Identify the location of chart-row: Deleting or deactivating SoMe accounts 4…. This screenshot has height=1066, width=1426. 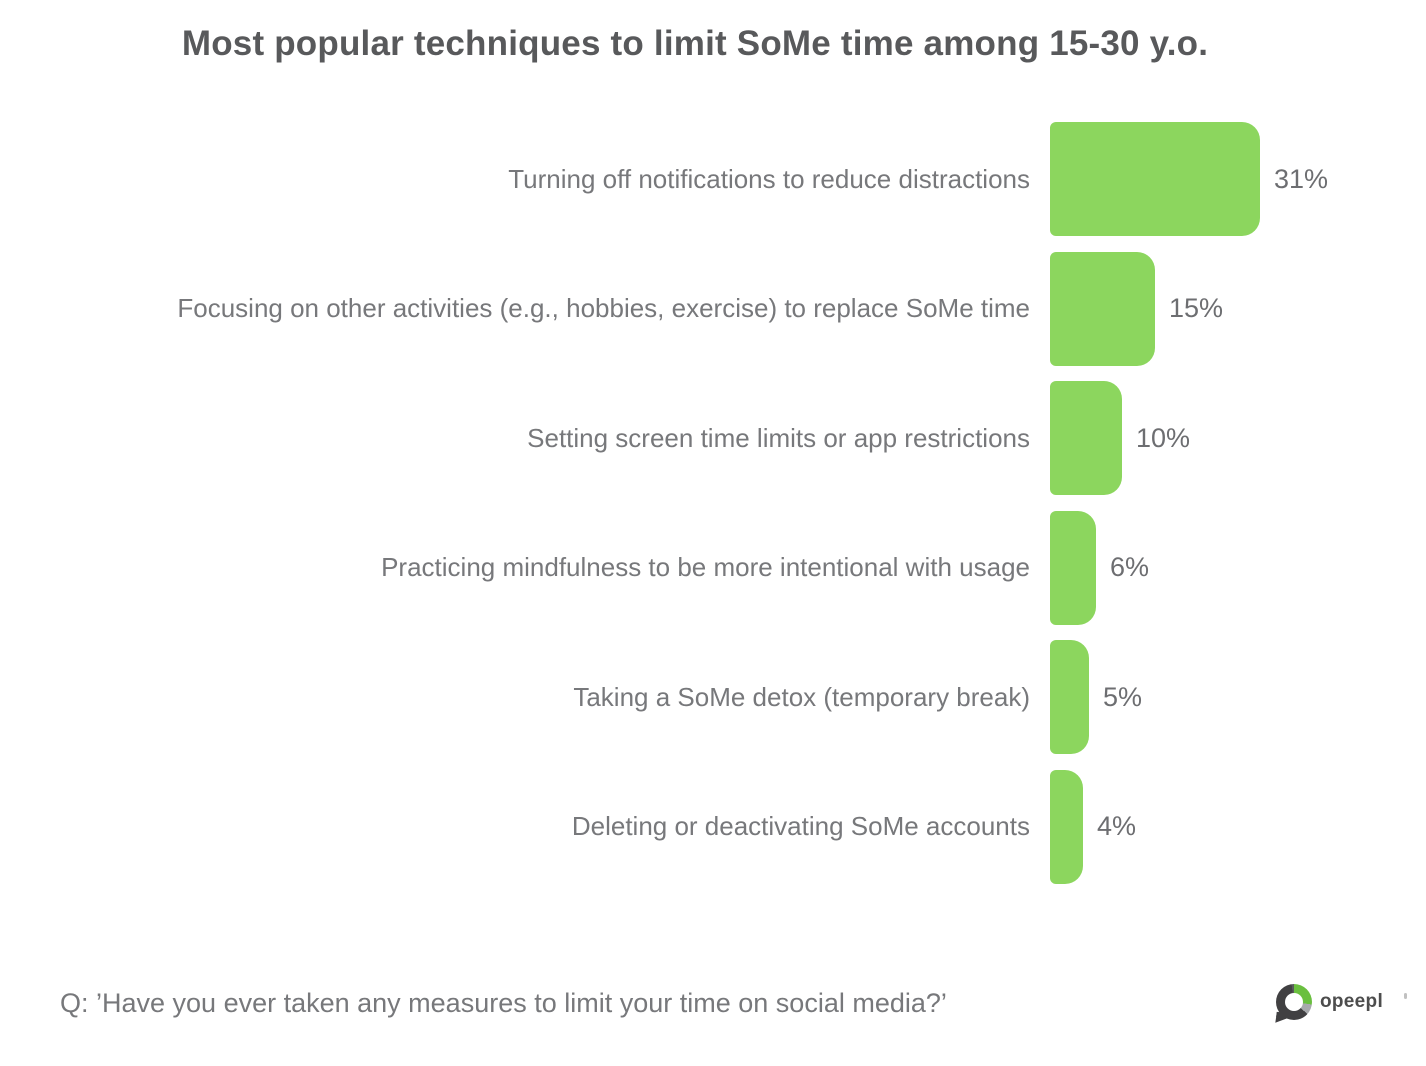
(713, 826).